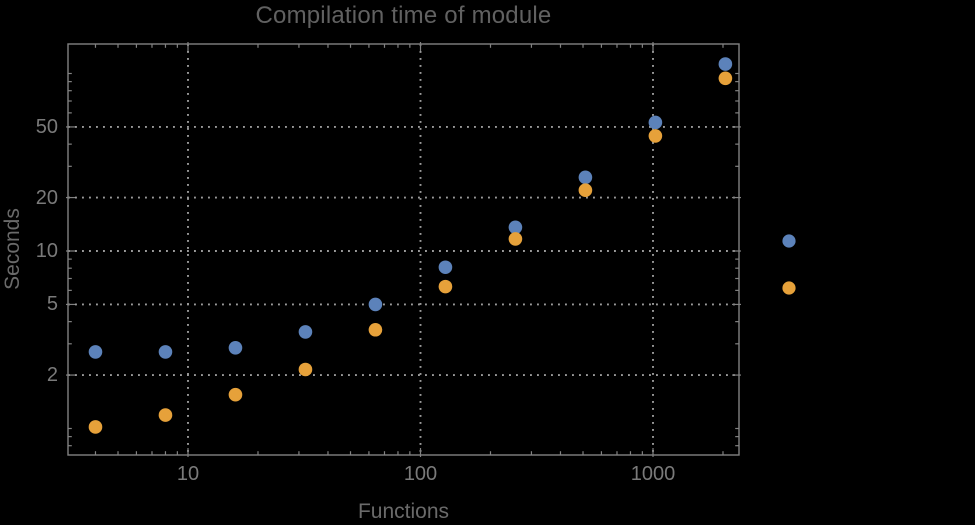 The image size is (975, 525). Describe the element at coordinates (403, 15) in the screenshot. I see `chart-title: Compilation time of module` at that location.